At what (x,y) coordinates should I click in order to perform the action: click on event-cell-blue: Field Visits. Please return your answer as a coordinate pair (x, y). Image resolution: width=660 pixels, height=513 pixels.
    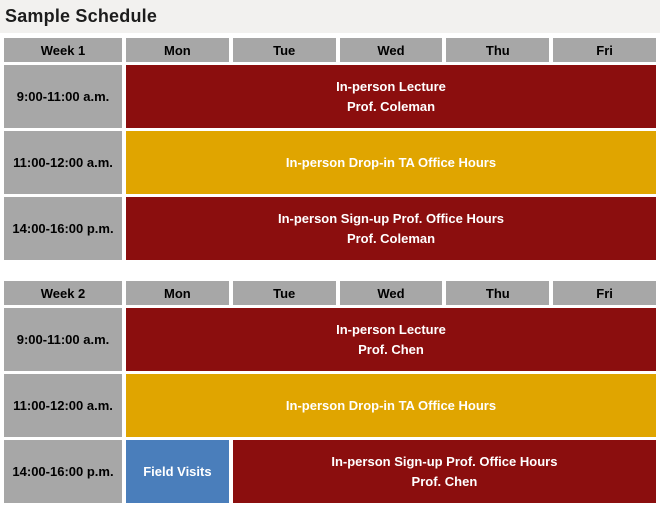
    Looking at the image, I should click on (177, 471).